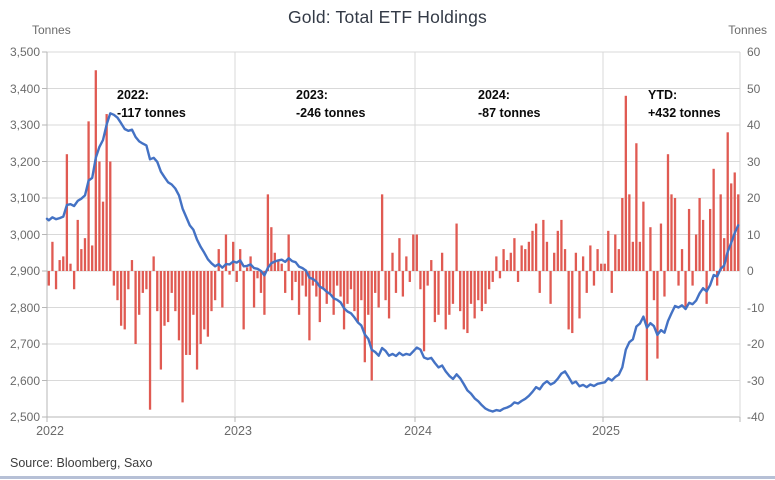  I want to click on annotation-ytd-value: +432 tonnes, so click(684, 113).